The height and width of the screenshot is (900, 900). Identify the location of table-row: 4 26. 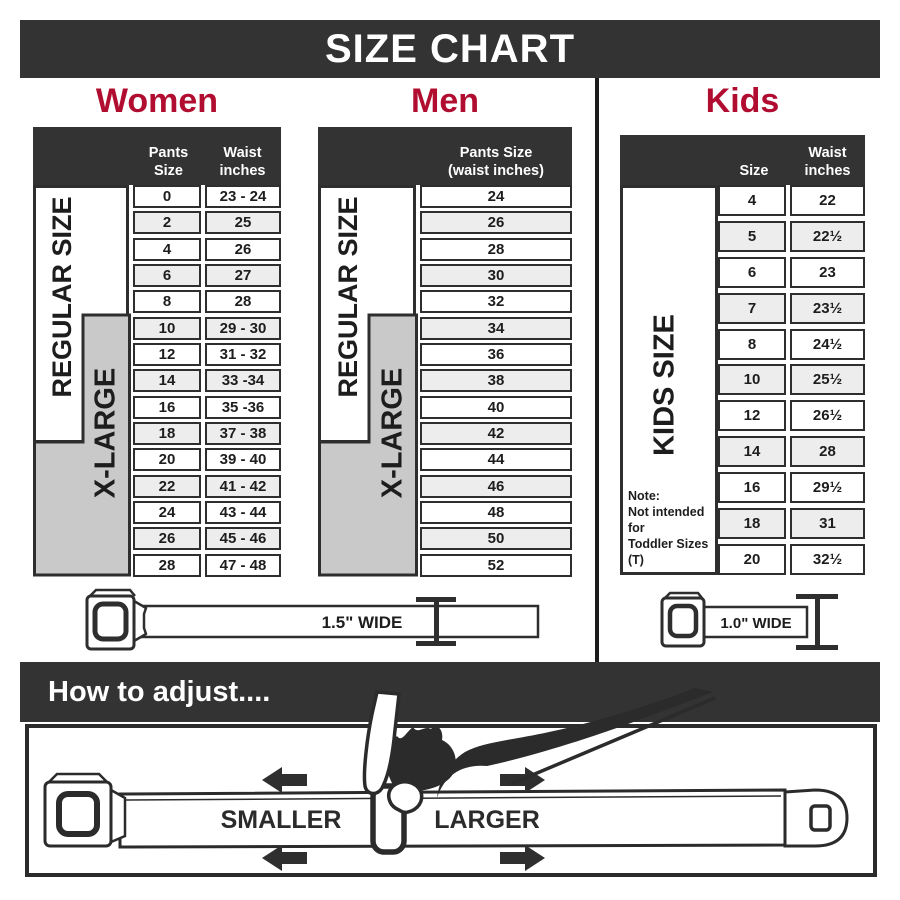
(207, 249).